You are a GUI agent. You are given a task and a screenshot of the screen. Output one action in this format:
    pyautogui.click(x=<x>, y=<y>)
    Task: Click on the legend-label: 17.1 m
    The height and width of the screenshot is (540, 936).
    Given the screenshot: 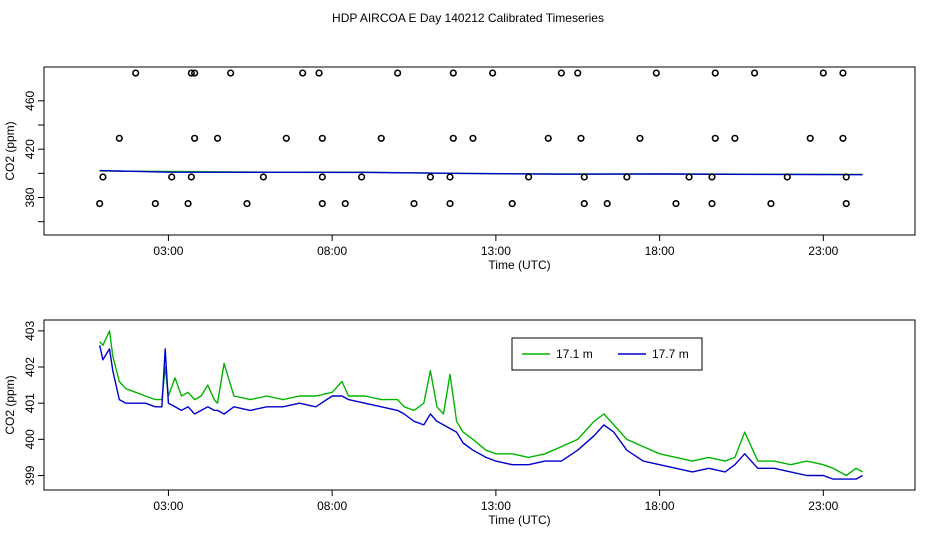 What is the action you would take?
    pyautogui.click(x=574, y=354)
    